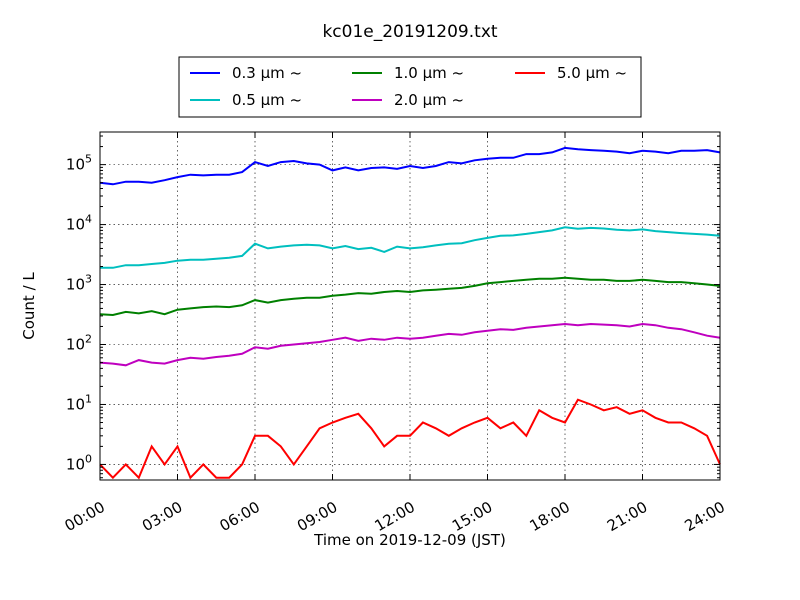 This screenshot has width=800, height=600. I want to click on x-tick-label: 24:00, so click(705, 516).